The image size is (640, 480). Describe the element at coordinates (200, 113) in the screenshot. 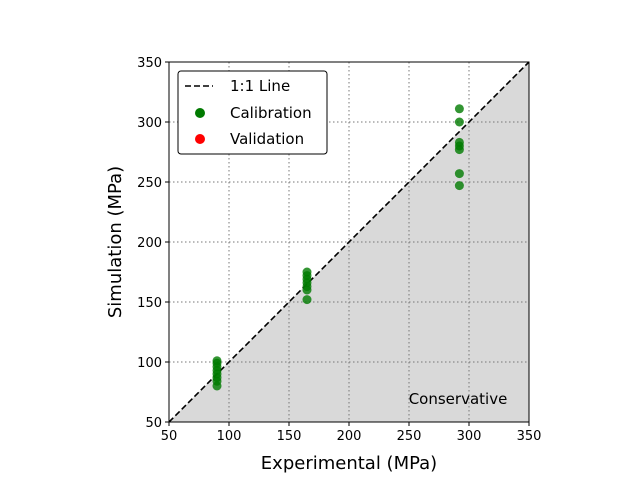

I see `legend-marker-calibration` at that location.